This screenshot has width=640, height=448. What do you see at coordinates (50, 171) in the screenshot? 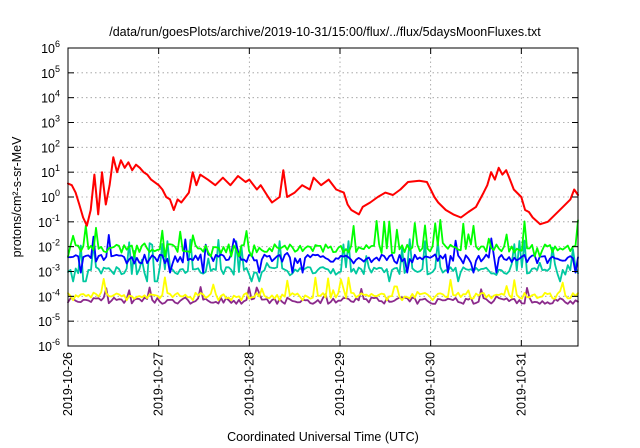
I see `y-tick-label: 10¹` at bounding box center [50, 171].